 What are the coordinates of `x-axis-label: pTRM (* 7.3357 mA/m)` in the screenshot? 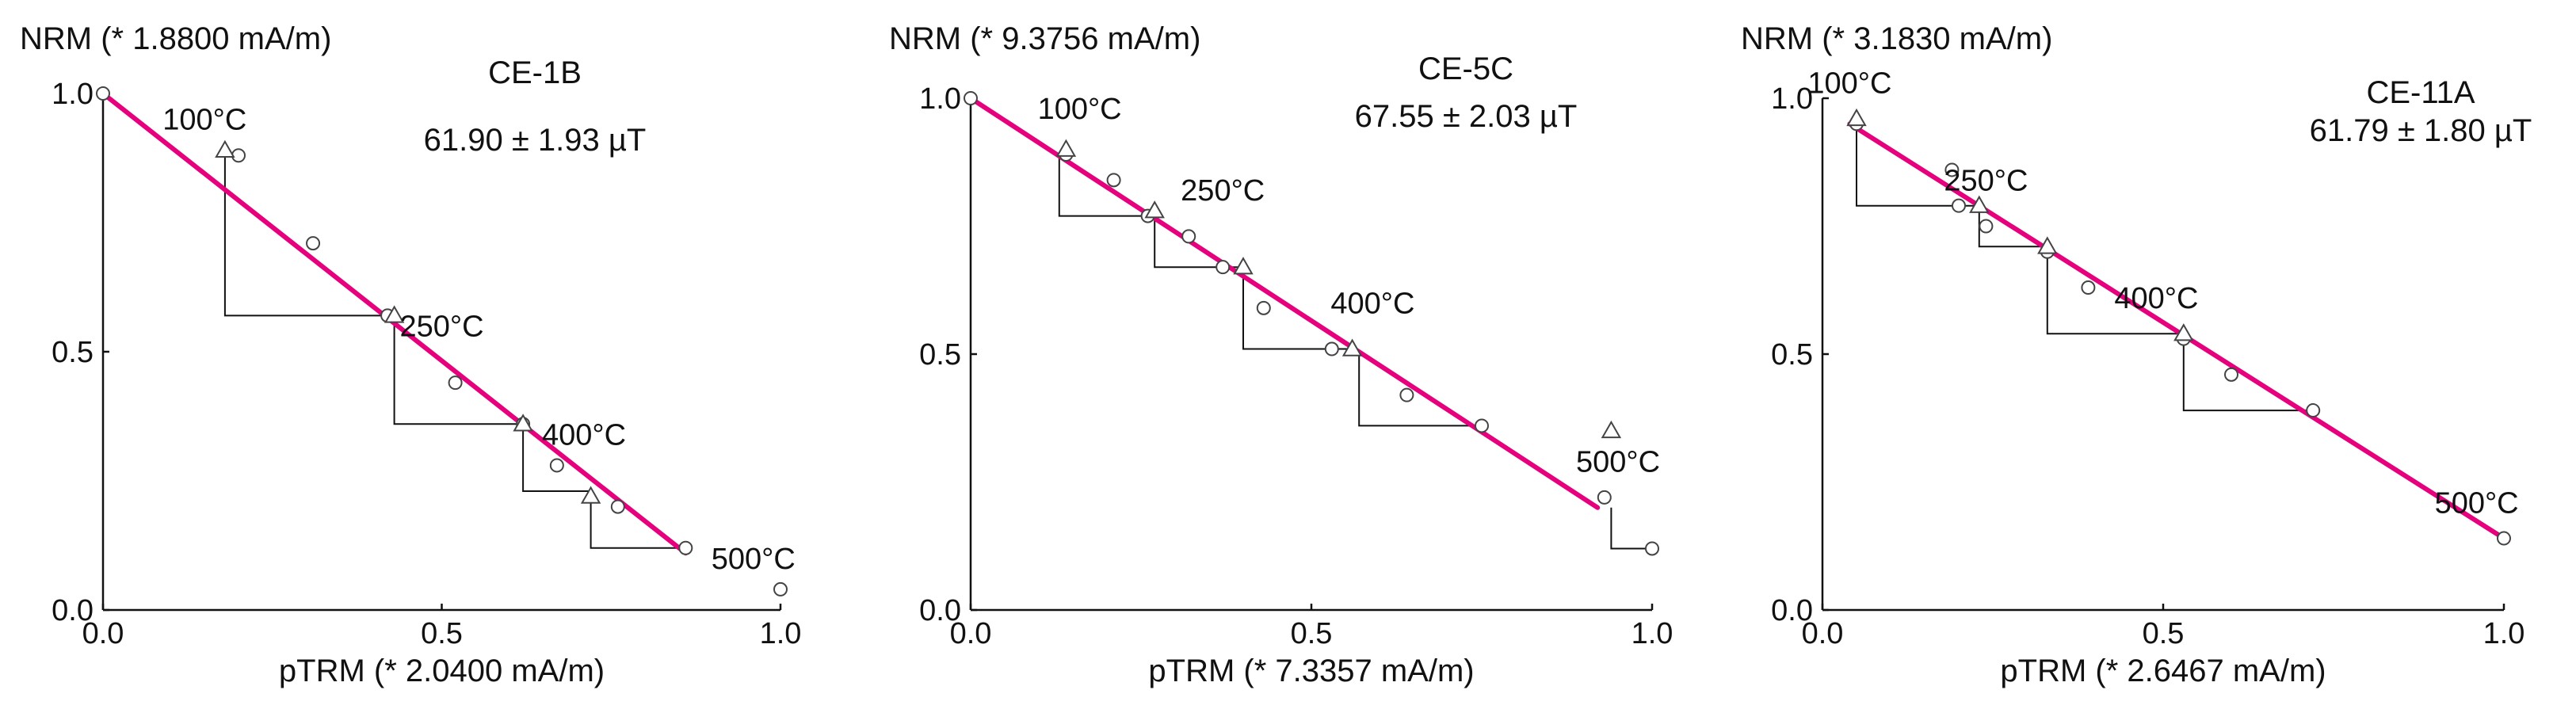 It's located at (1311, 671).